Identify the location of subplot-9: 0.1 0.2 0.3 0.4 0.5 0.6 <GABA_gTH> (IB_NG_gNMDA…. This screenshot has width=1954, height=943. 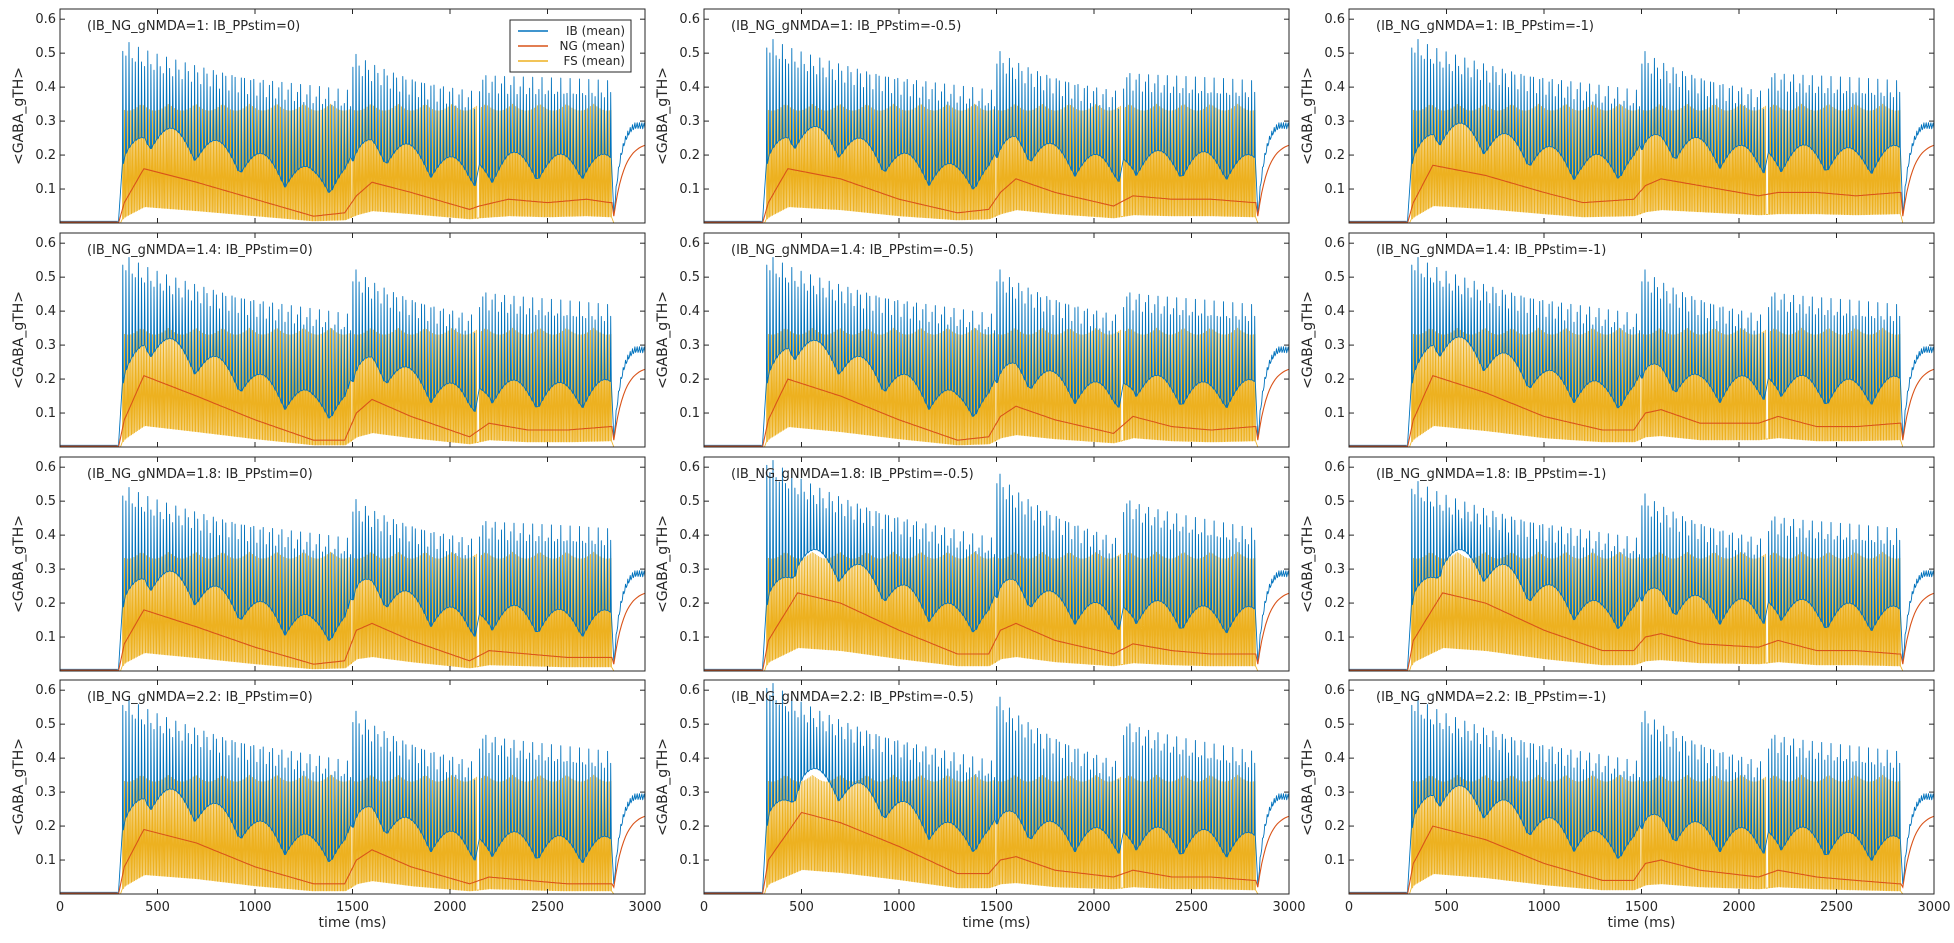
(1617, 564).